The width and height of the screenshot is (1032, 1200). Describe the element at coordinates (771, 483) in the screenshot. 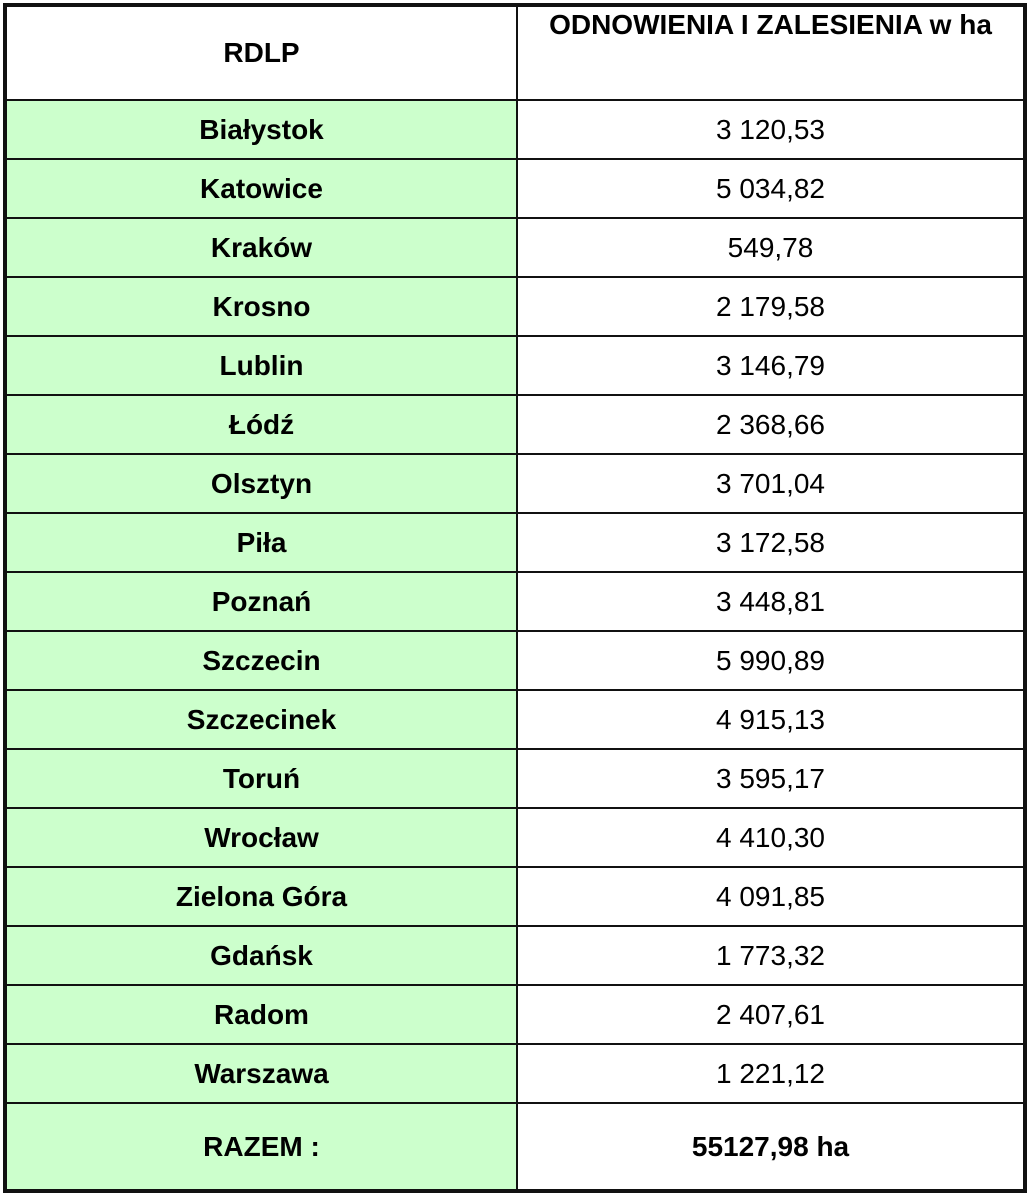

I see `renewal-value: 3 701,04` at that location.